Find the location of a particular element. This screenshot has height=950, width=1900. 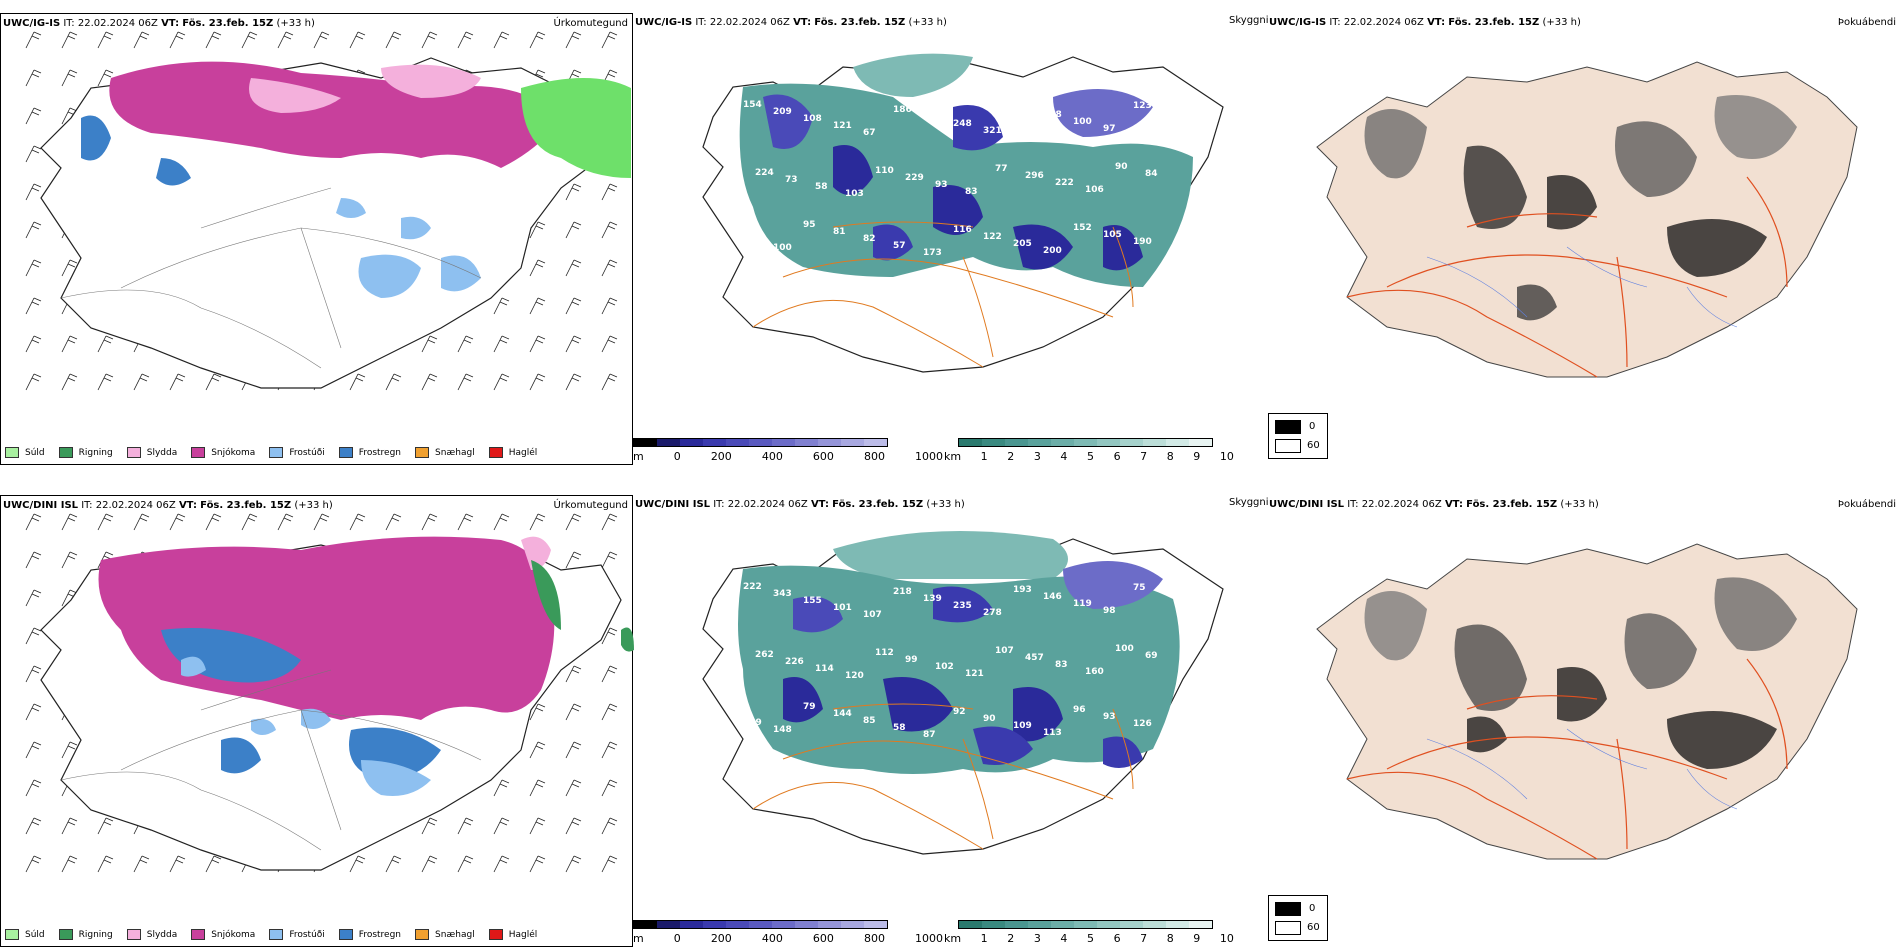

visibility-value-label: 160 is located at coordinates (1094, 672).